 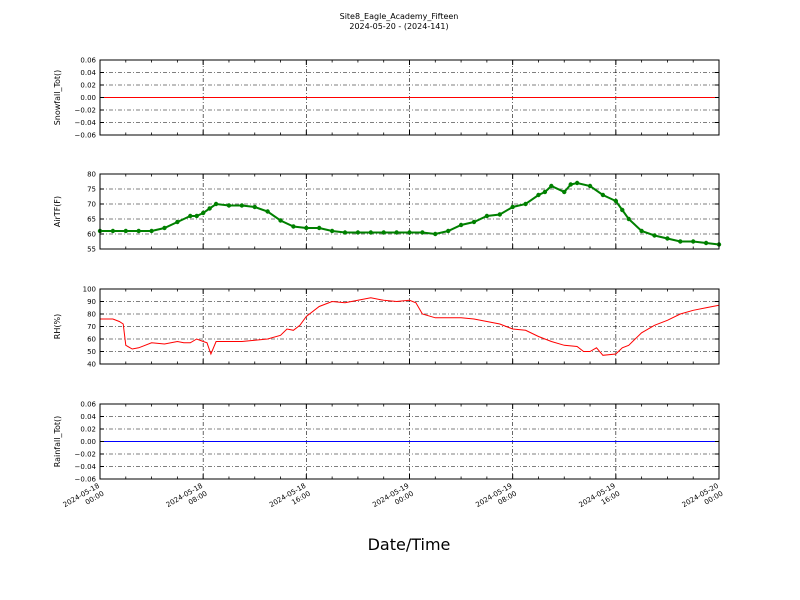 I want to click on x-tick-label: 2024-05-1816:00, so click(x=290, y=499).